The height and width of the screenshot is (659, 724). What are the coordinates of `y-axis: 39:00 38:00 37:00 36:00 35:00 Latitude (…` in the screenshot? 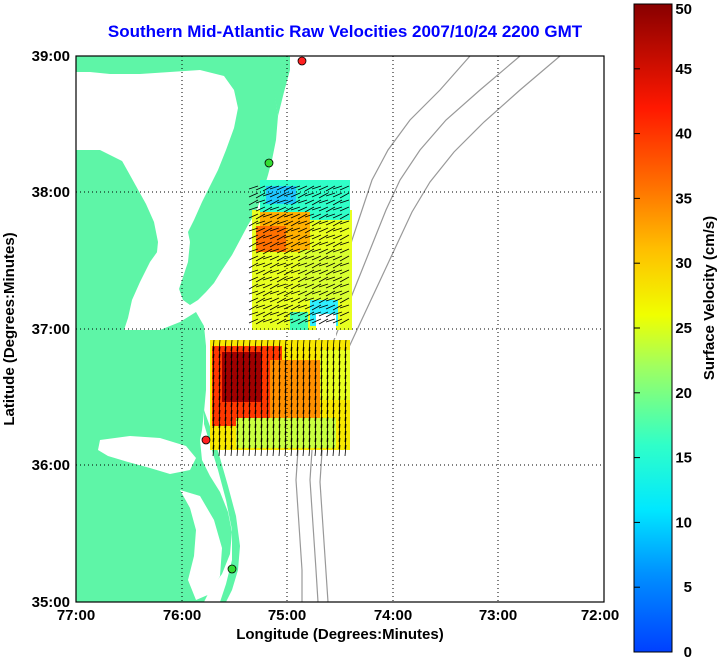 It's located at (35, 329).